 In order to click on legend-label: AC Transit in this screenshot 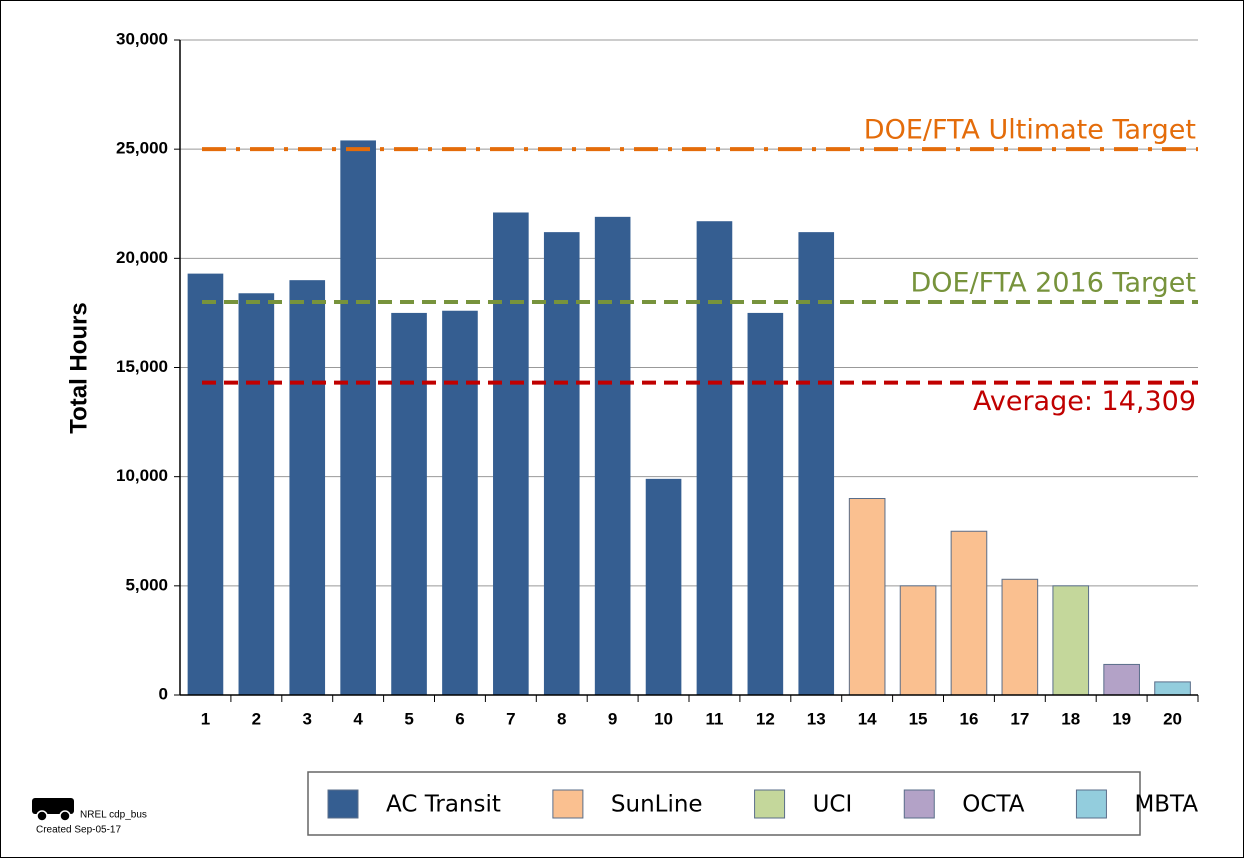, I will do `click(443, 805)`.